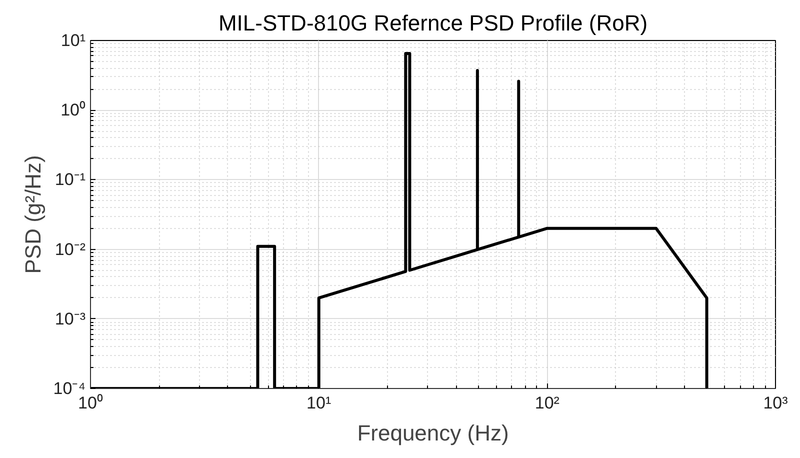 The width and height of the screenshot is (800, 458). What do you see at coordinates (70, 180) in the screenshot?
I see `y-tick-label: 10⁻¹` at bounding box center [70, 180].